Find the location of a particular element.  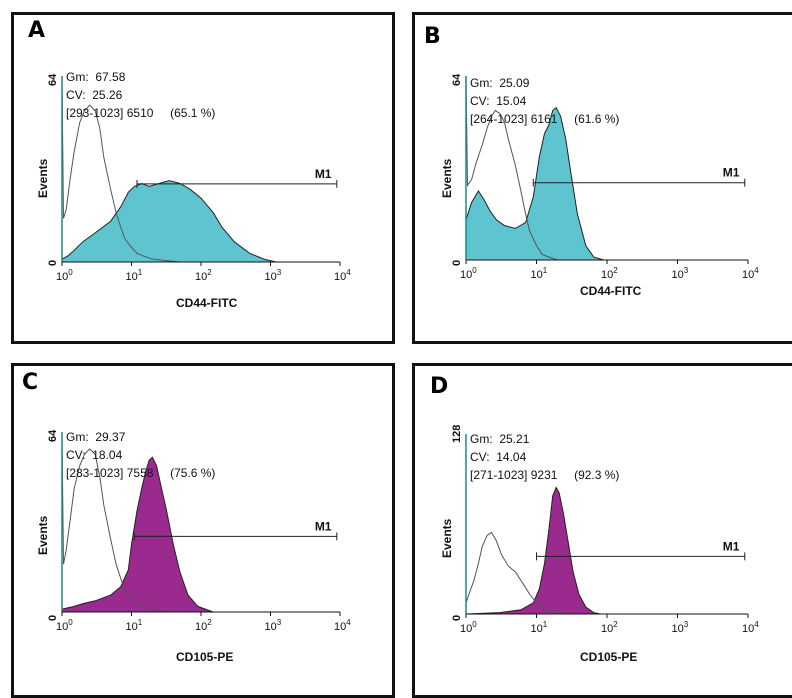

panel-letter-a: A is located at coordinates (37, 30).